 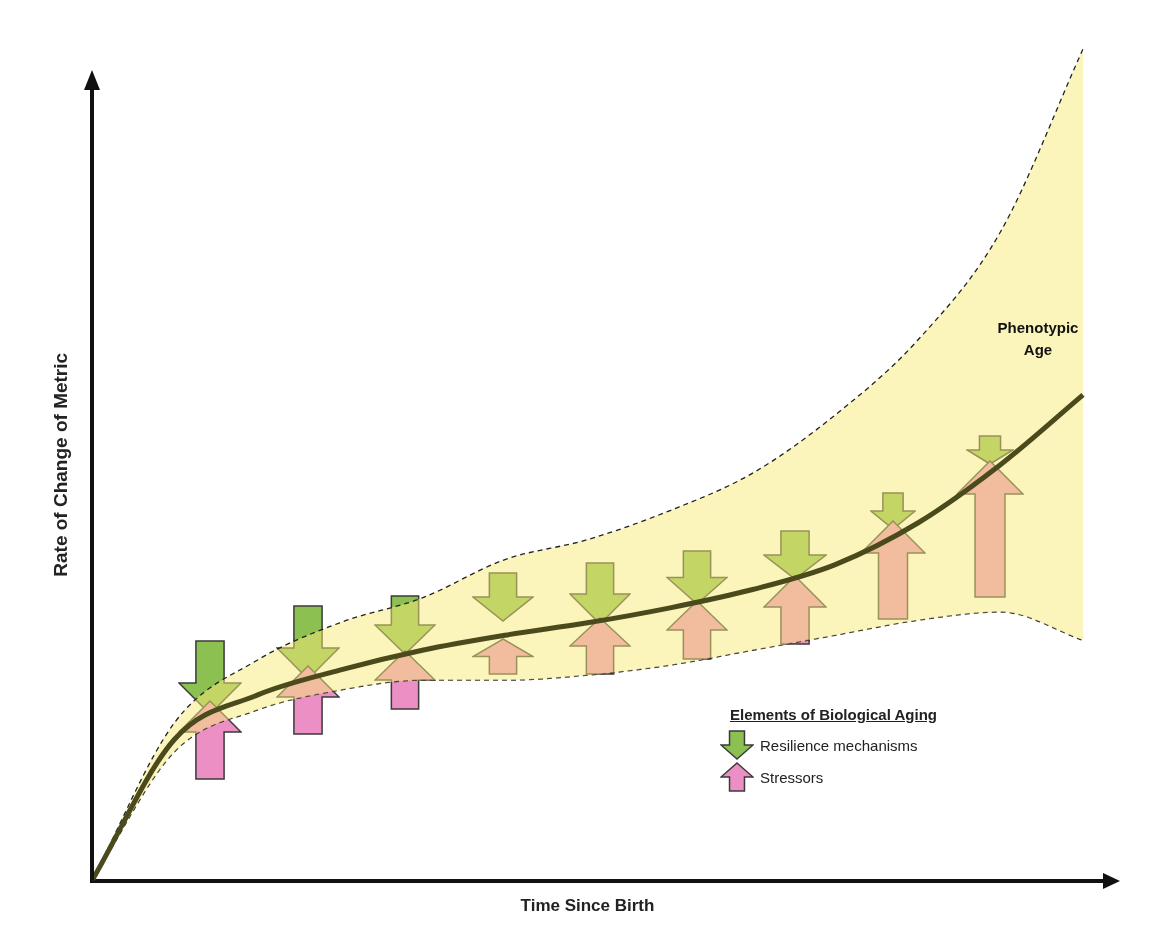 What do you see at coordinates (792, 777) in the screenshot?
I see `annotation: Stressors` at bounding box center [792, 777].